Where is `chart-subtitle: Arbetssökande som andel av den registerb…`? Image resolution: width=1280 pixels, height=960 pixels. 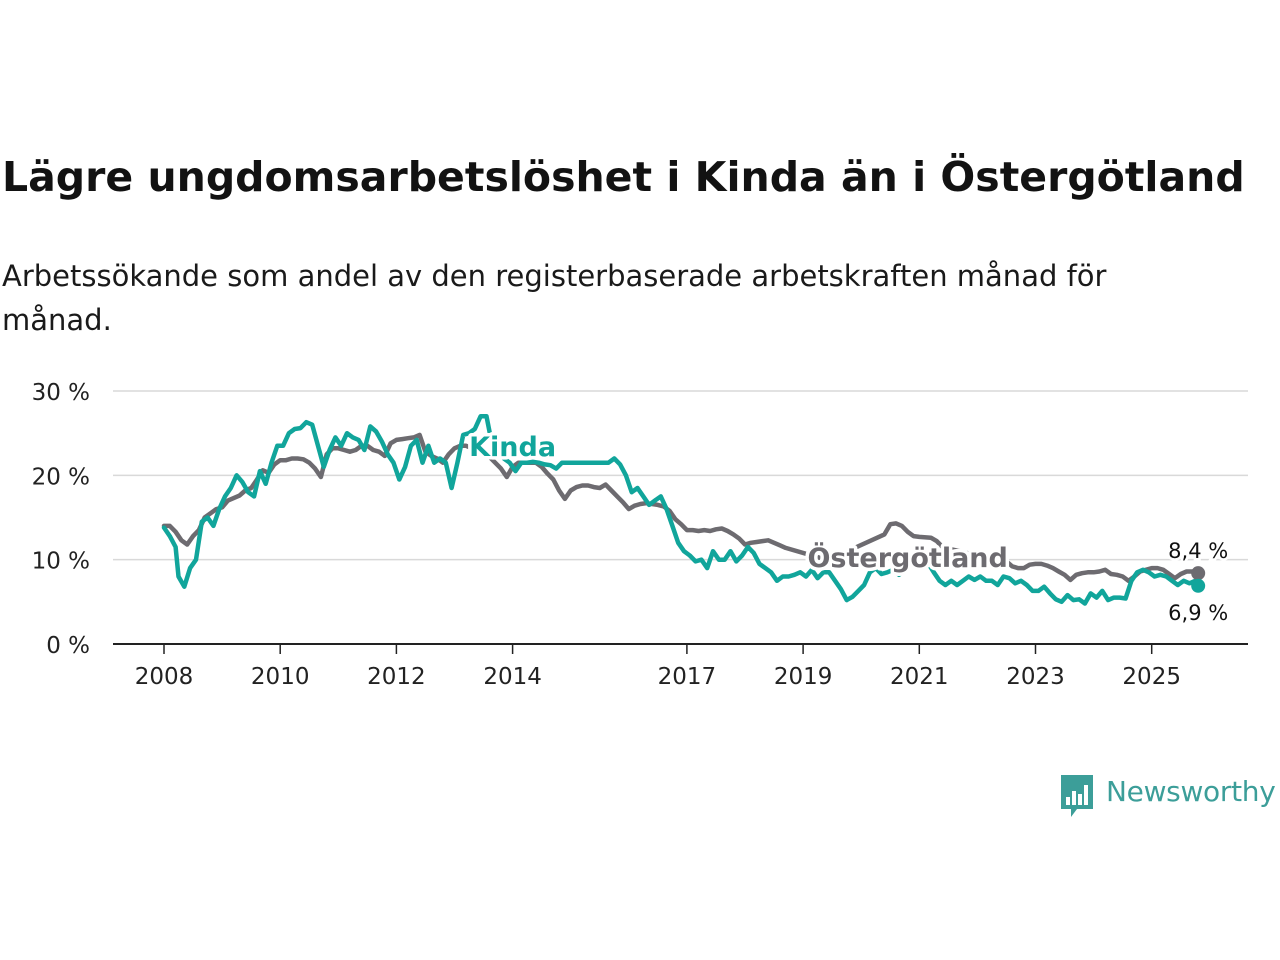 chart-subtitle: Arbetssökande som andel av den registerb… is located at coordinates (554, 298).